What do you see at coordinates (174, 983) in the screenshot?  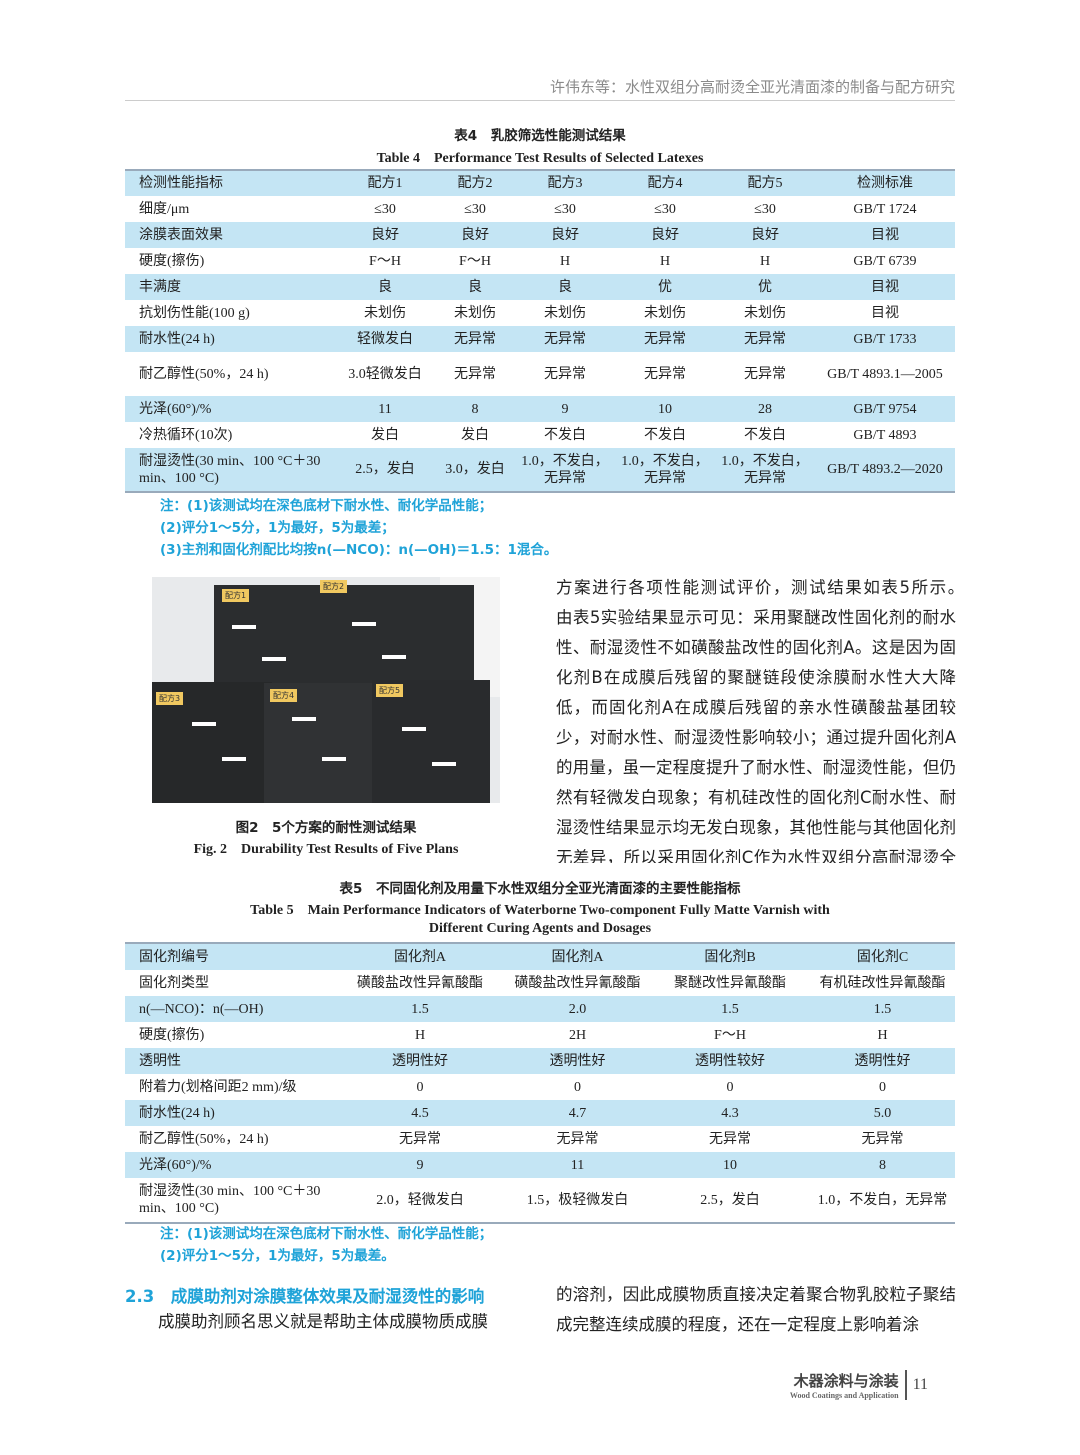 I see `table-cell: 固化剂类型` at bounding box center [174, 983].